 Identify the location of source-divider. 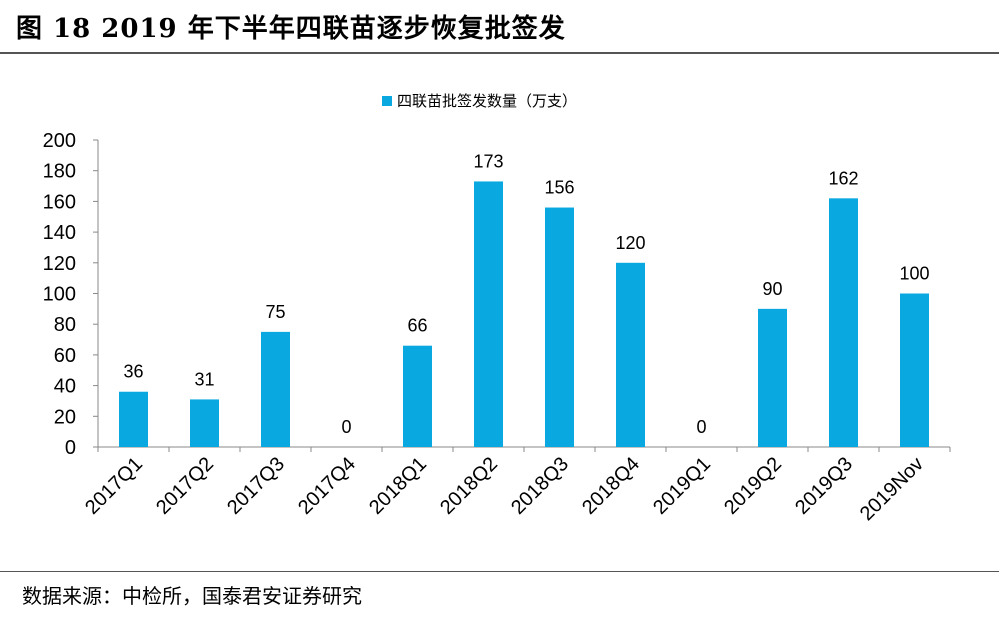
(499, 571).